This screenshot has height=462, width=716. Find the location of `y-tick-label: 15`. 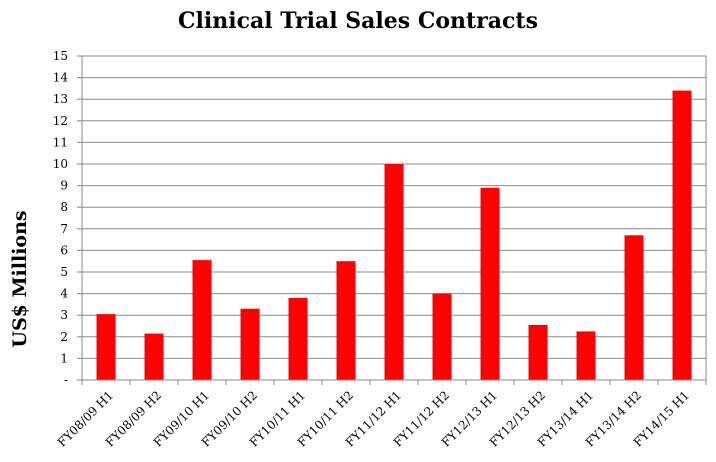

y-tick-label: 15 is located at coordinates (60, 56).